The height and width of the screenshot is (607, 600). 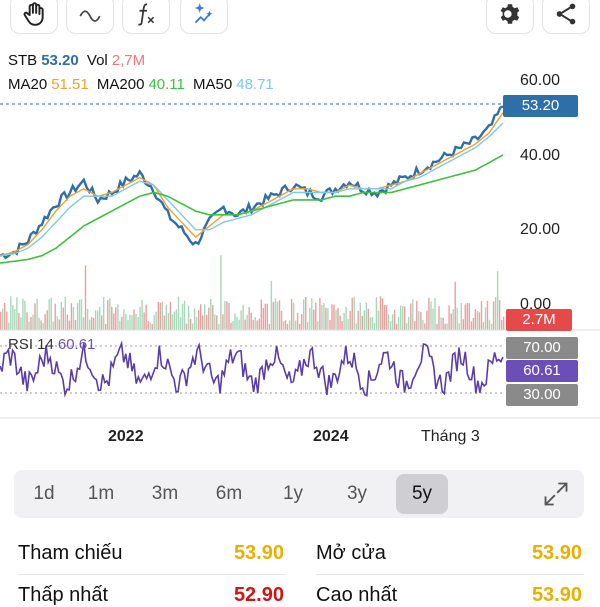 I want to click on ai-analysis-button, so click(x=204, y=17).